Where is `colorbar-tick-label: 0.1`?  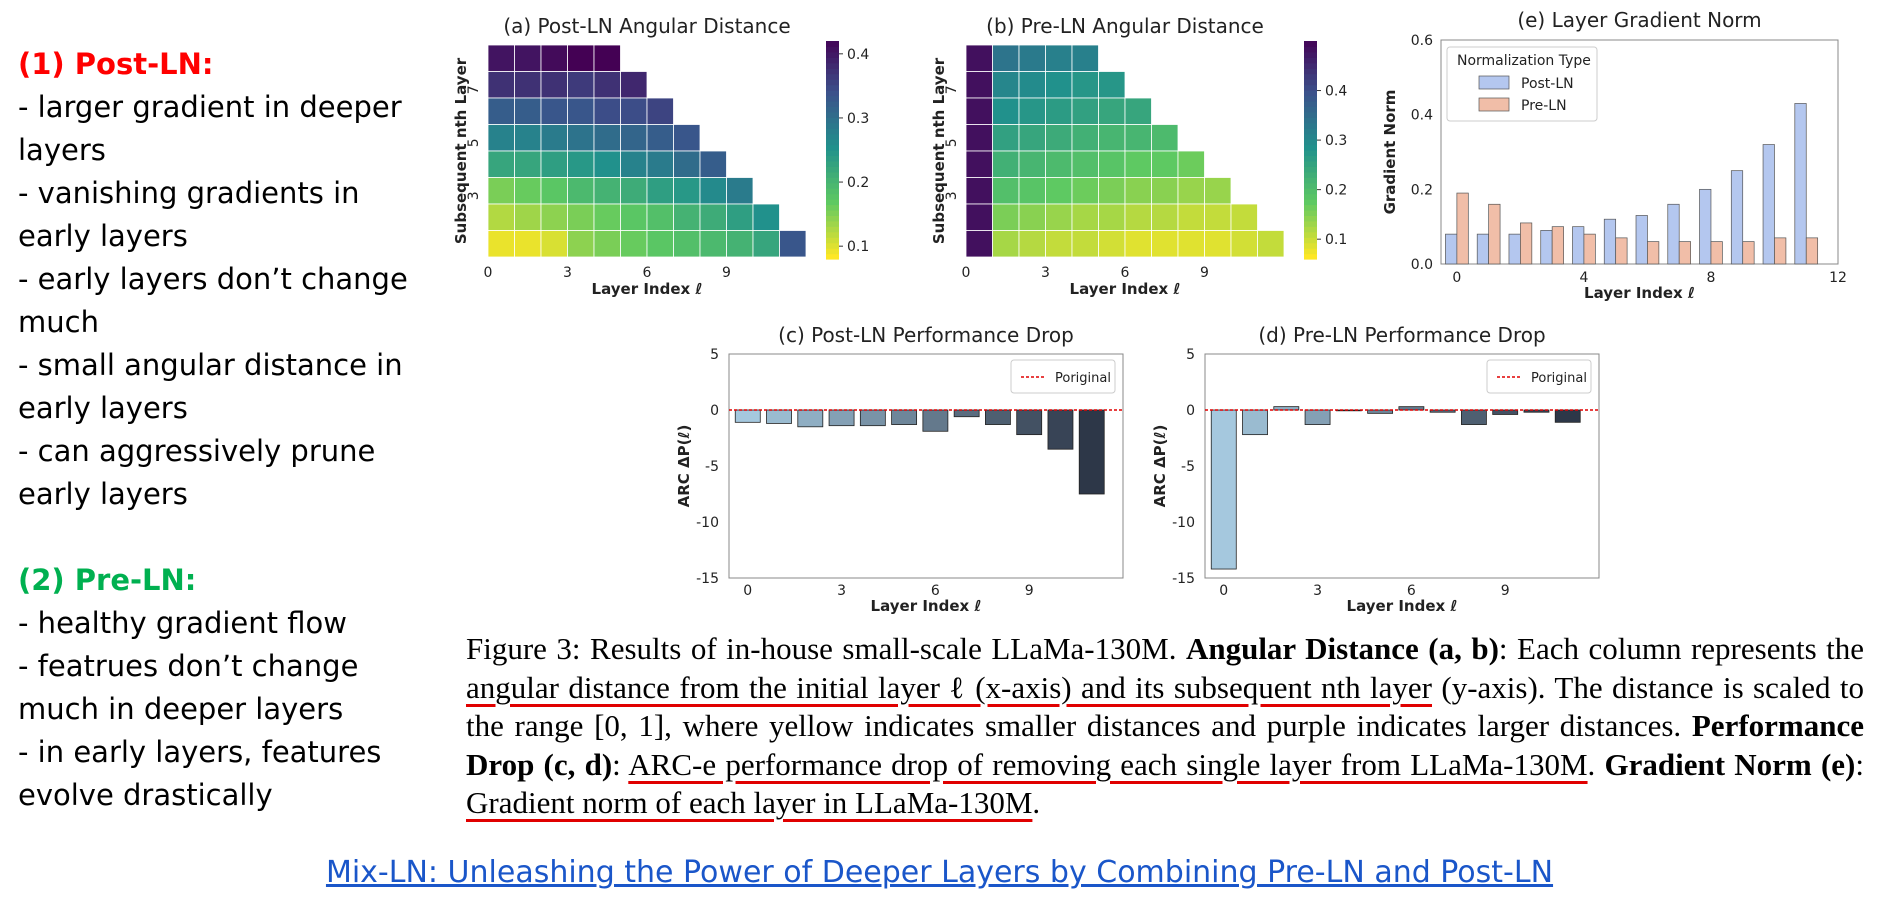
colorbar-tick-label: 0.1 is located at coordinates (1336, 240).